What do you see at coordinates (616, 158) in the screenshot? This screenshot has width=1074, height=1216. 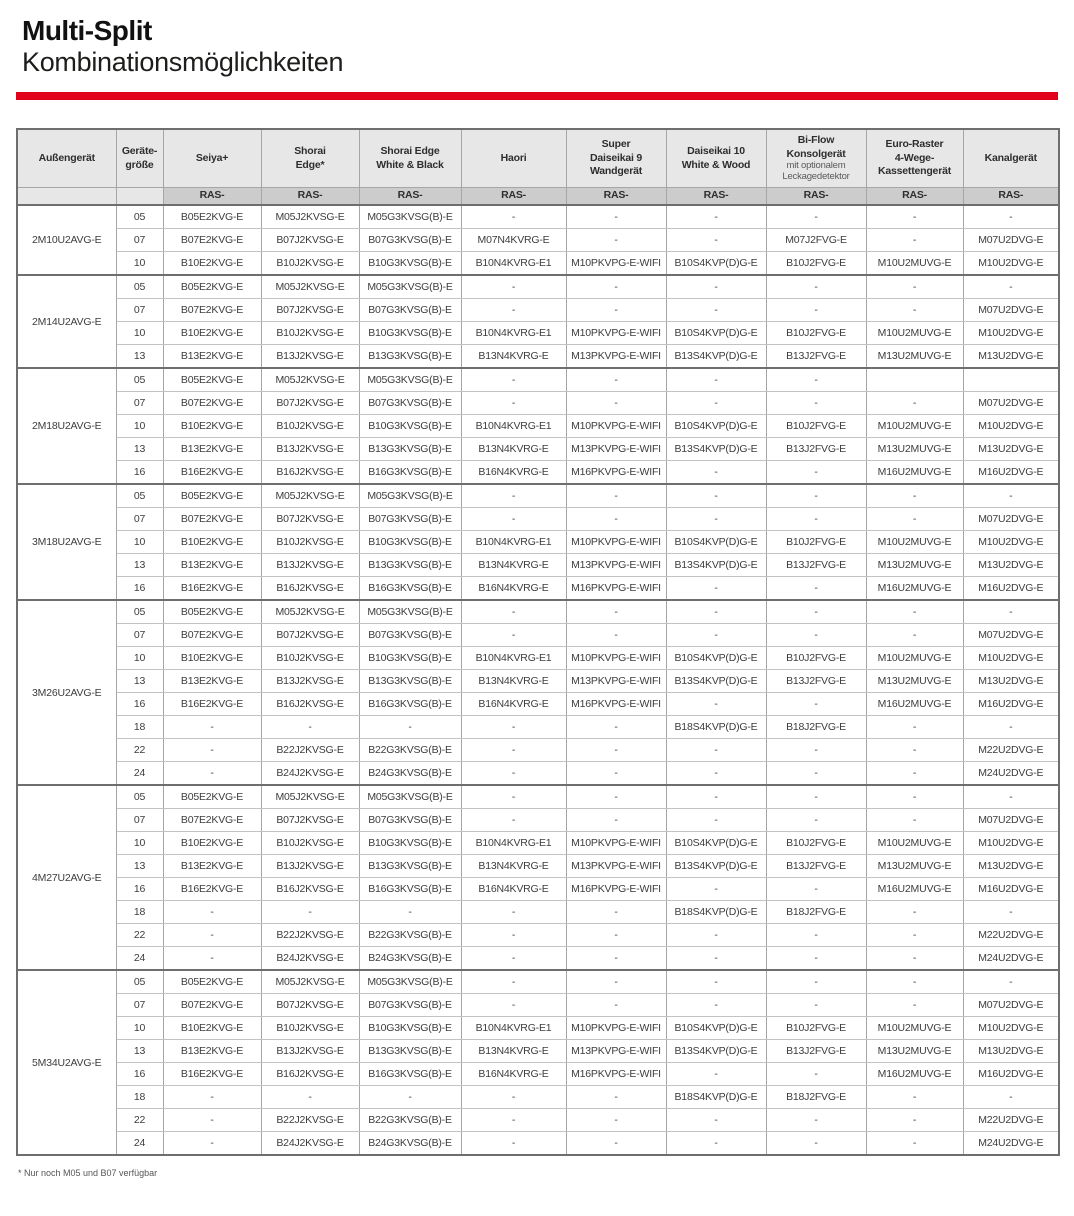 I see `col-header-super-daiseikai-9: Super Daiseikai 9 Wandgerät` at bounding box center [616, 158].